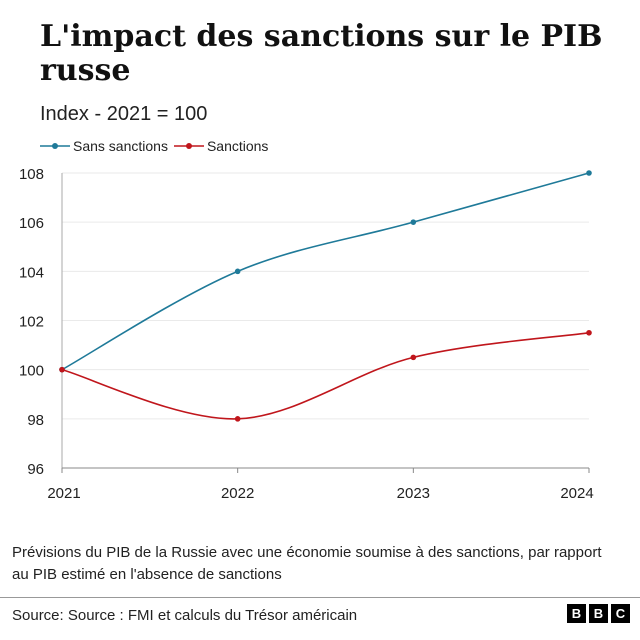 The width and height of the screenshot is (640, 640). Describe the element at coordinates (31, 322) in the screenshot. I see `y-tick-label: 102` at that location.